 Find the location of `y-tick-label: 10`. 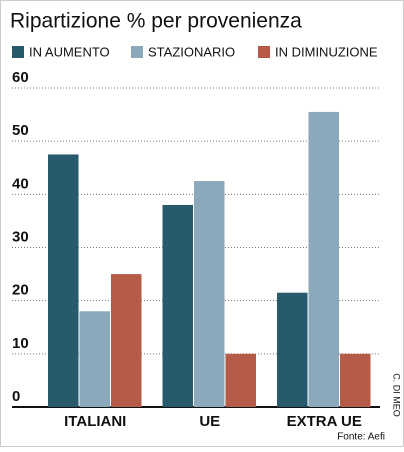

y-tick-label: 10 is located at coordinates (20, 343).